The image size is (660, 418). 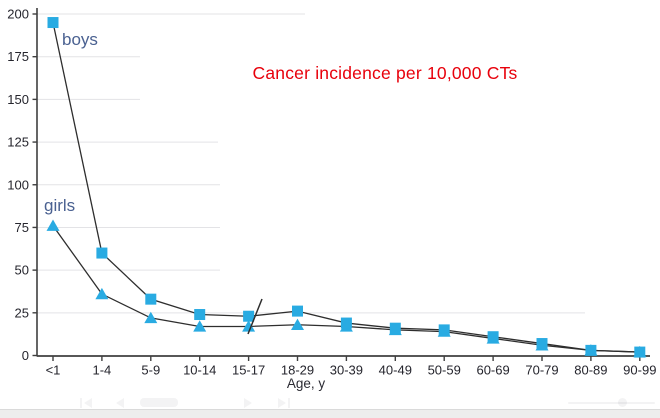 I want to click on zoom-slider-knob, so click(x=622, y=402).